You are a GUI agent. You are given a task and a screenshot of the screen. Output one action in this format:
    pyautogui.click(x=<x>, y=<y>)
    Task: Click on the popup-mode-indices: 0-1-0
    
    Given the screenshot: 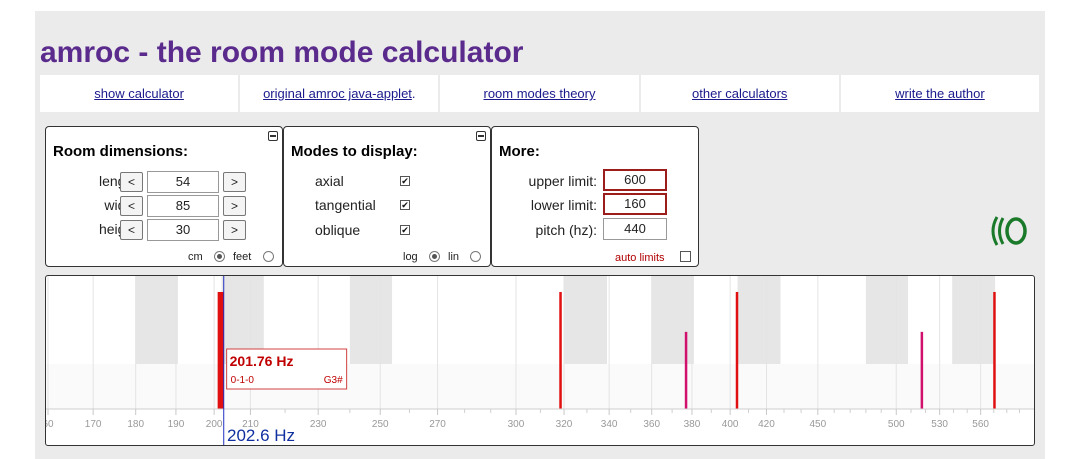 What is the action you would take?
    pyautogui.click(x=243, y=380)
    